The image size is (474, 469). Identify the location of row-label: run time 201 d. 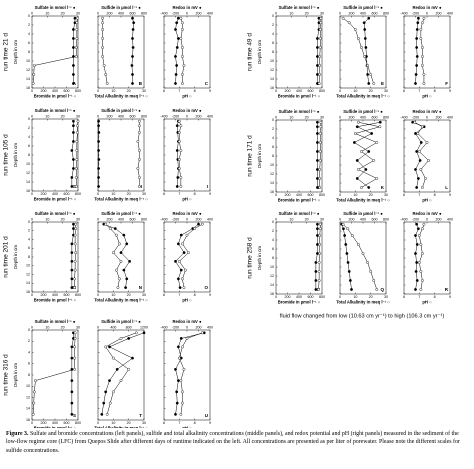
(6, 257).